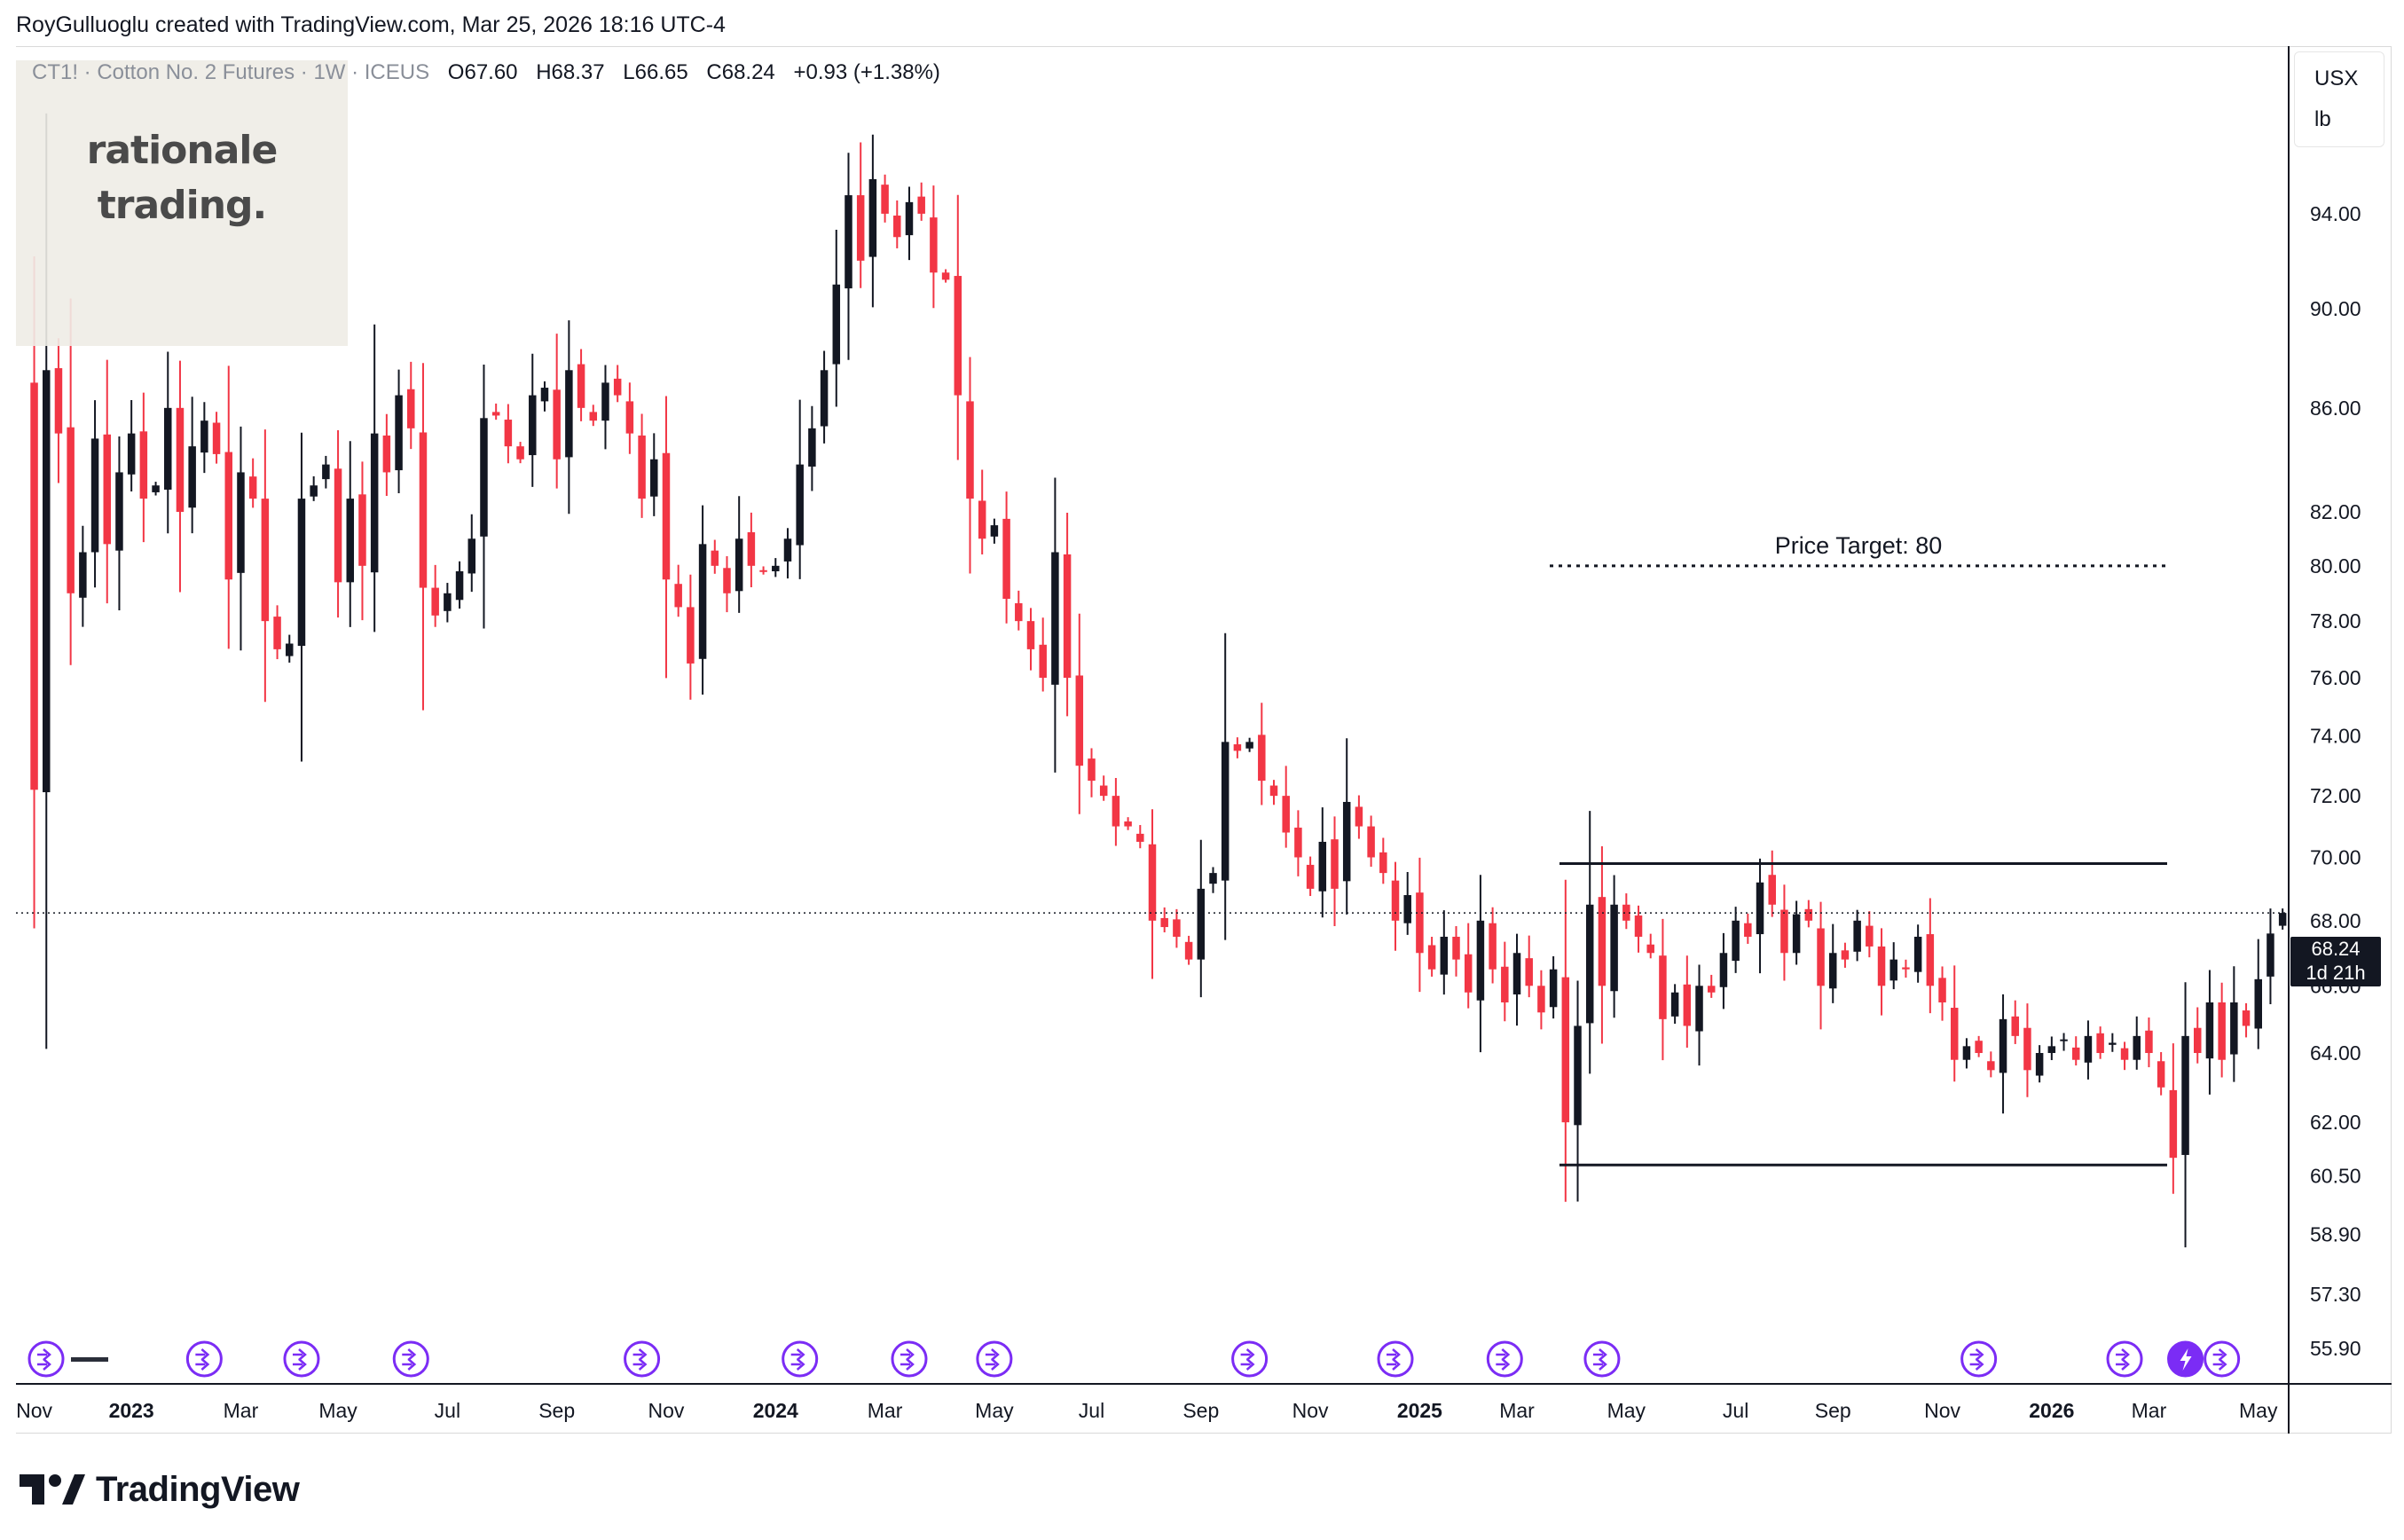 Image resolution: width=2404 pixels, height=1540 pixels. I want to click on price-tick-label: 58.90, so click(2335, 1233).